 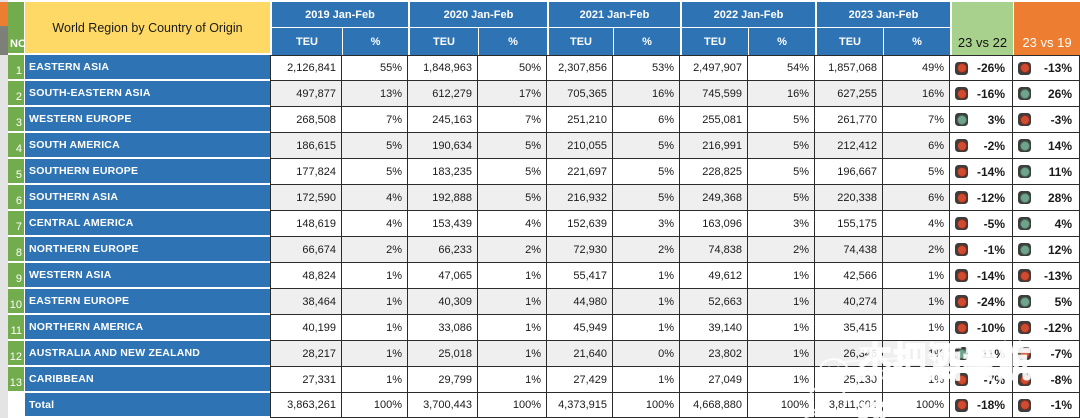 I want to click on vs19-cell: 5%, so click(x=1046, y=302).